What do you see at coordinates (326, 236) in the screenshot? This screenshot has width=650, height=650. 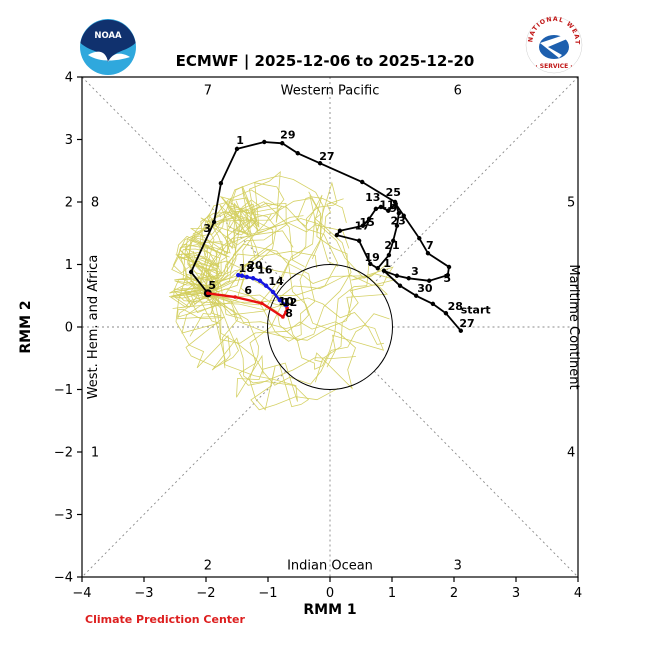 I see `observed-line` at bounding box center [326, 236].